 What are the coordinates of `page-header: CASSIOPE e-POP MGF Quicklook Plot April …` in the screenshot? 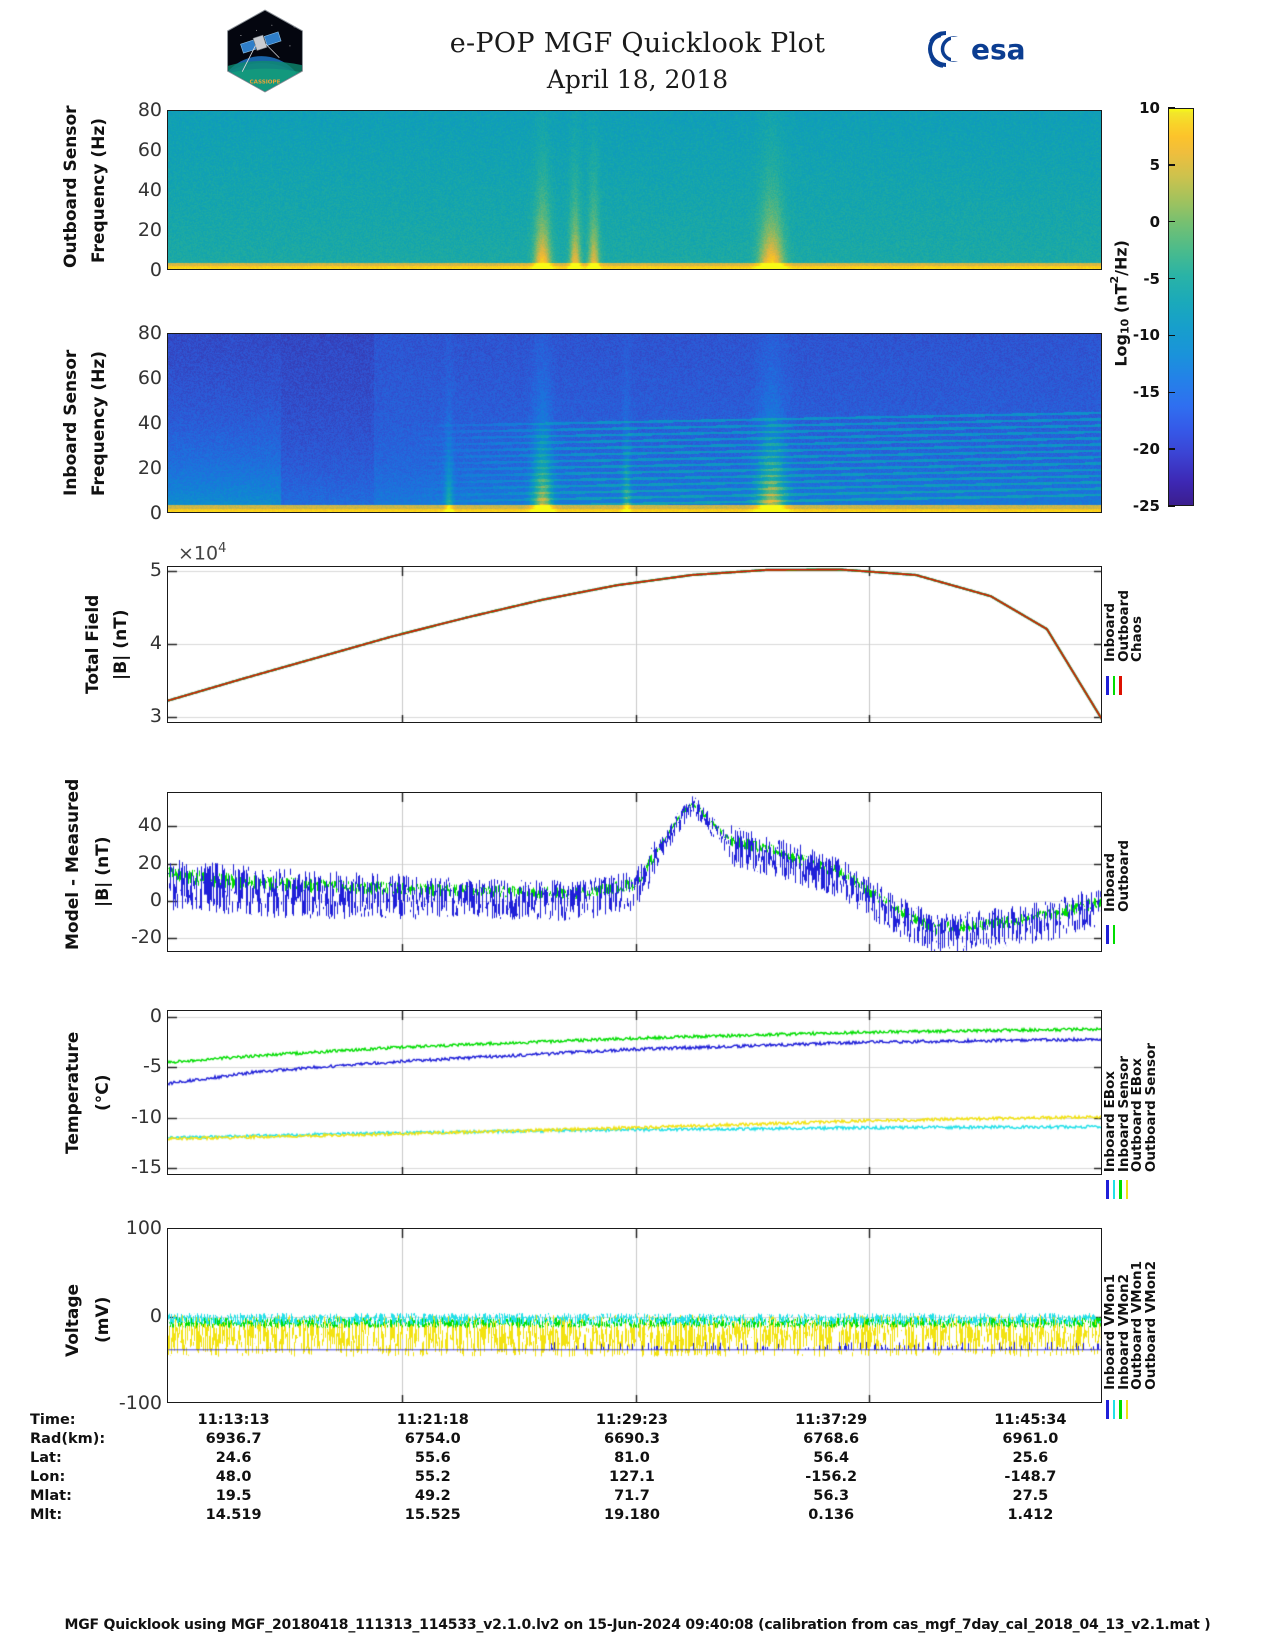 It's located at (637, 50).